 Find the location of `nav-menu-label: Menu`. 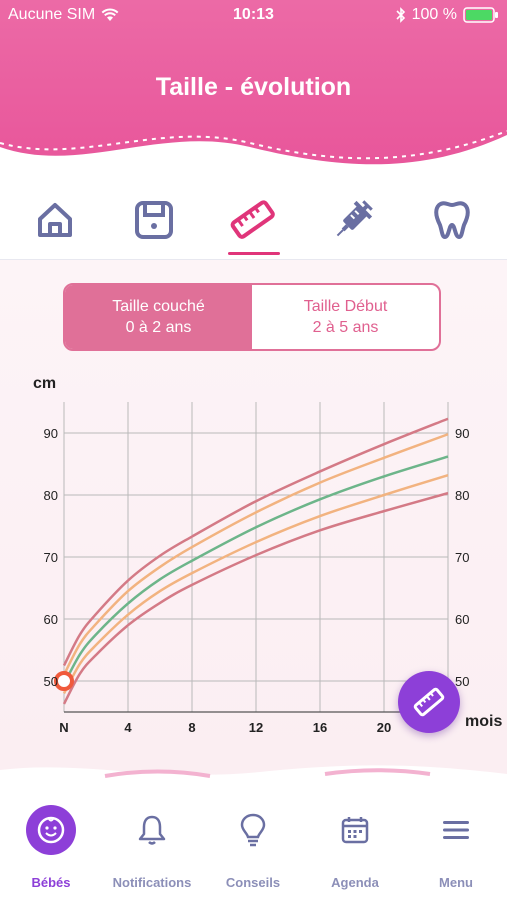

nav-menu-label: Menu is located at coordinates (456, 882).